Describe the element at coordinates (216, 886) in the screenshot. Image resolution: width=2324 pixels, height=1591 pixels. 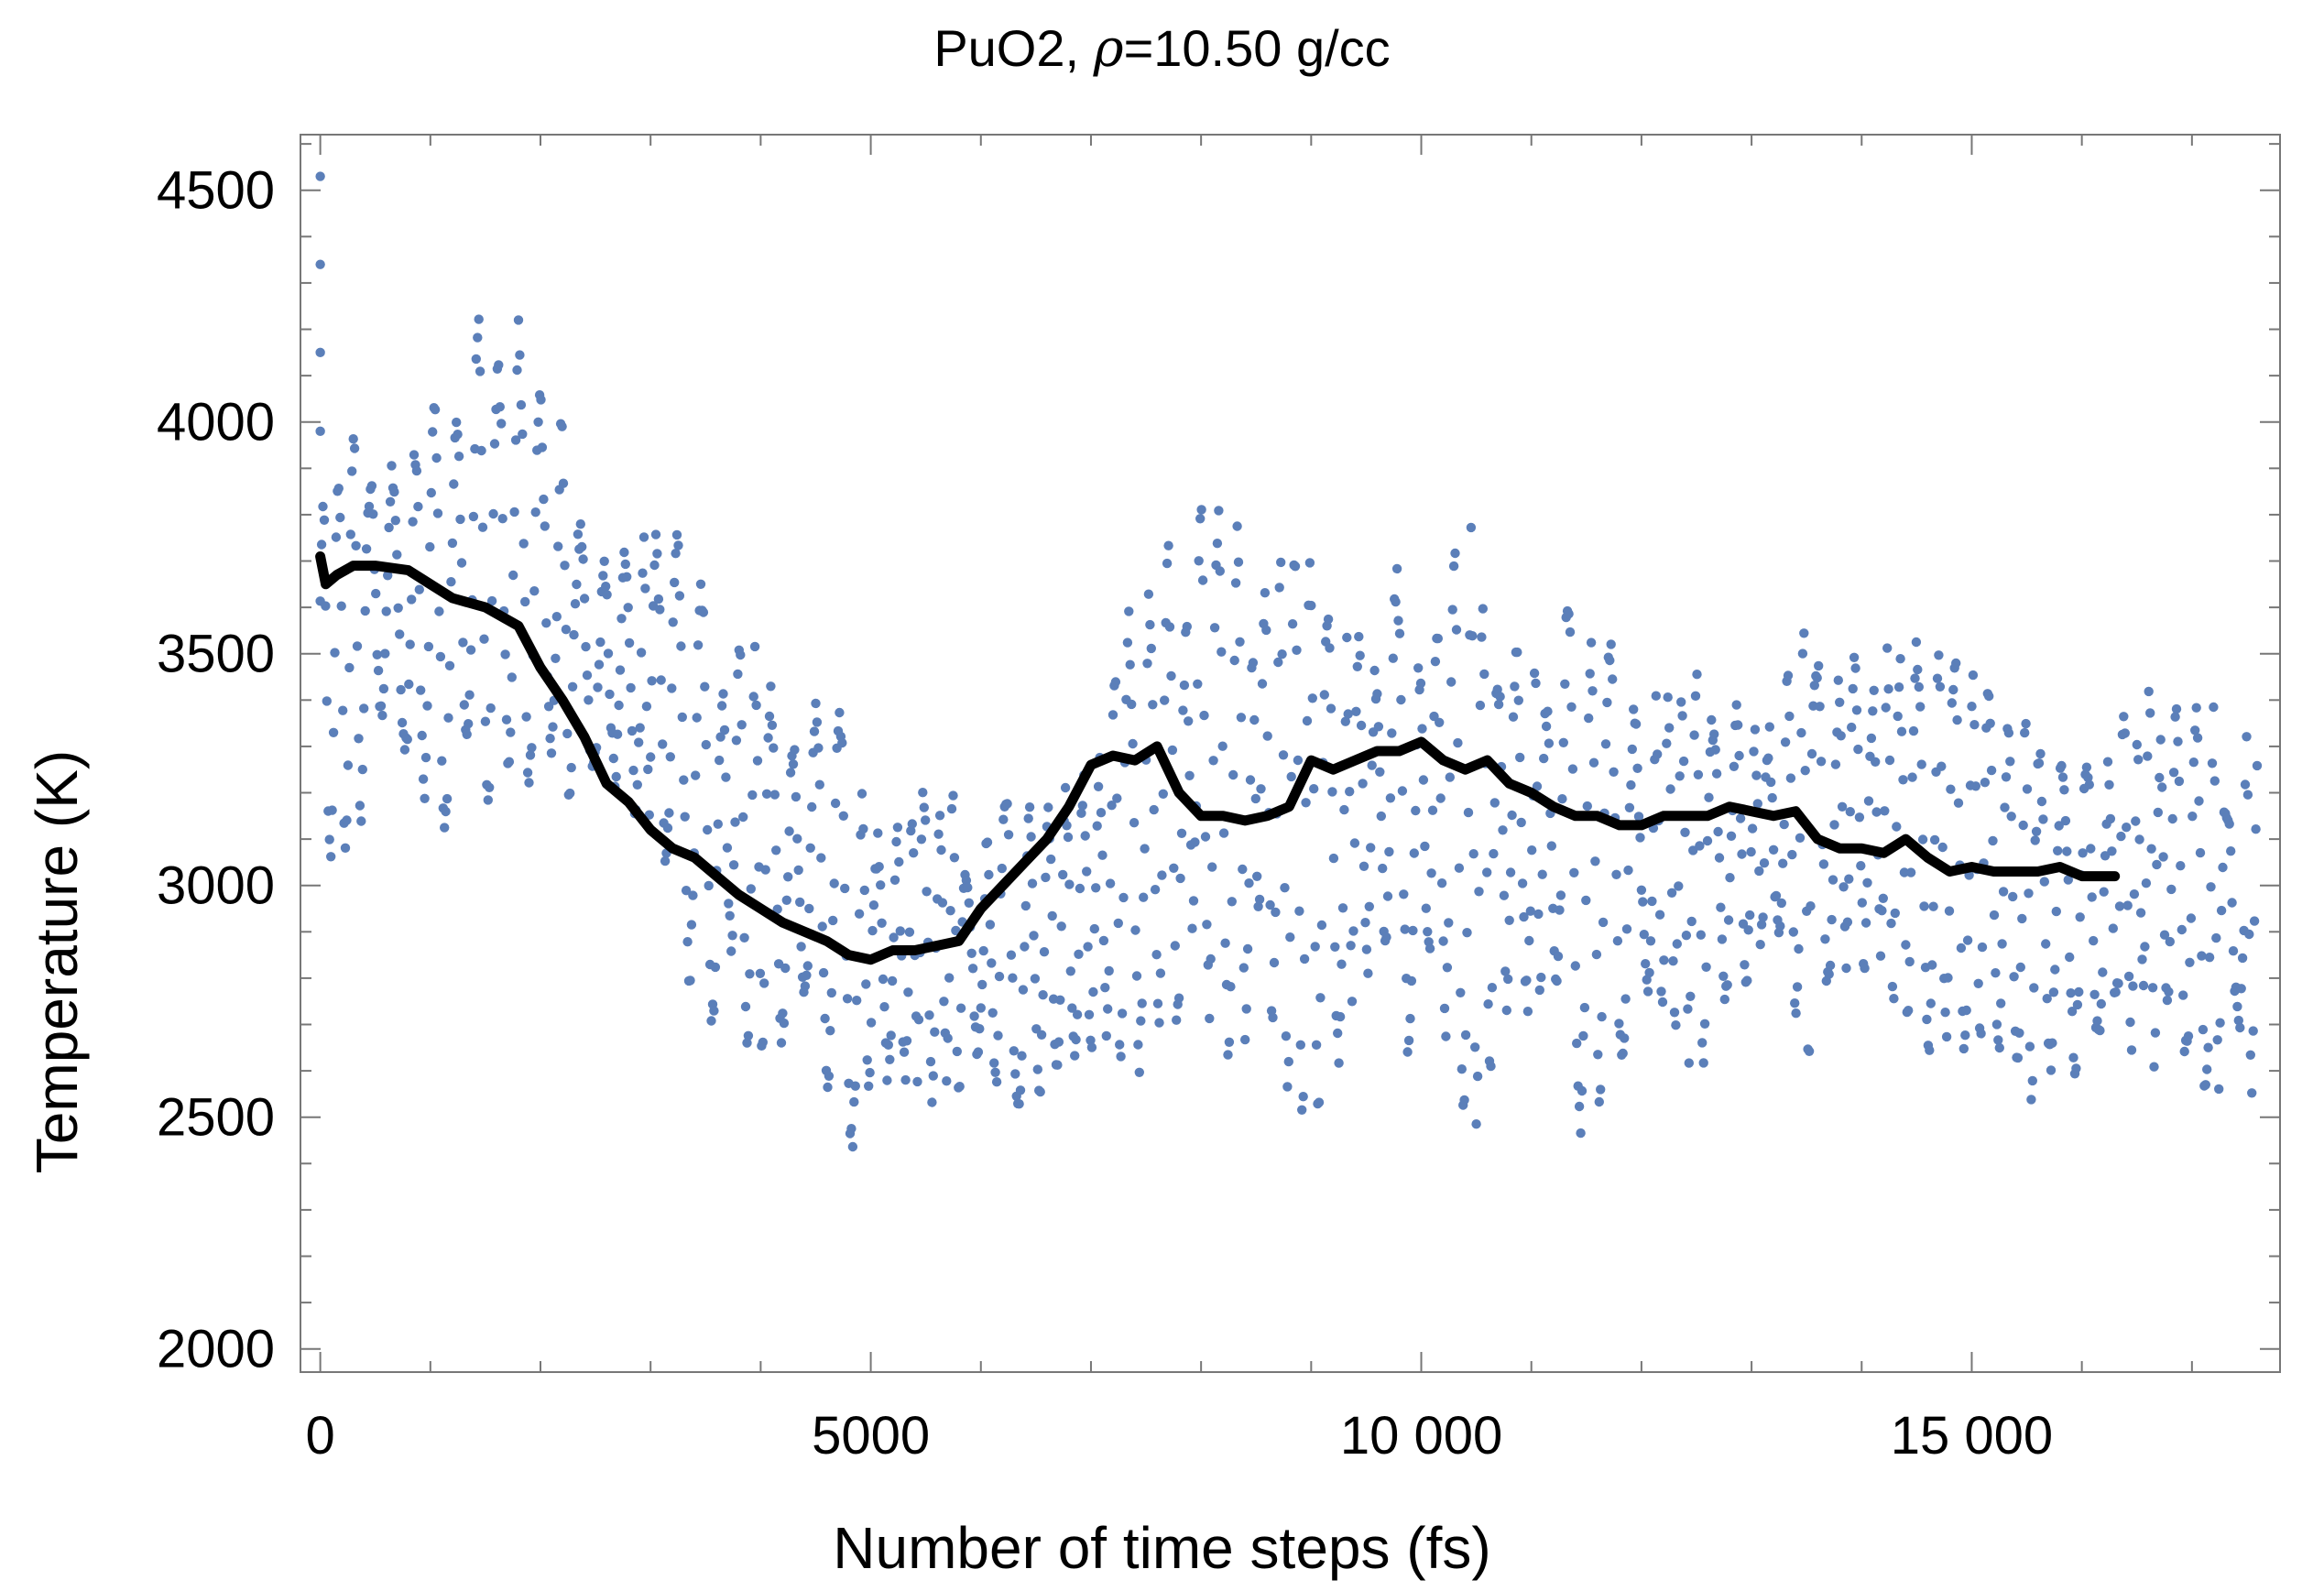
I see `y-tick-label: 3000` at that location.